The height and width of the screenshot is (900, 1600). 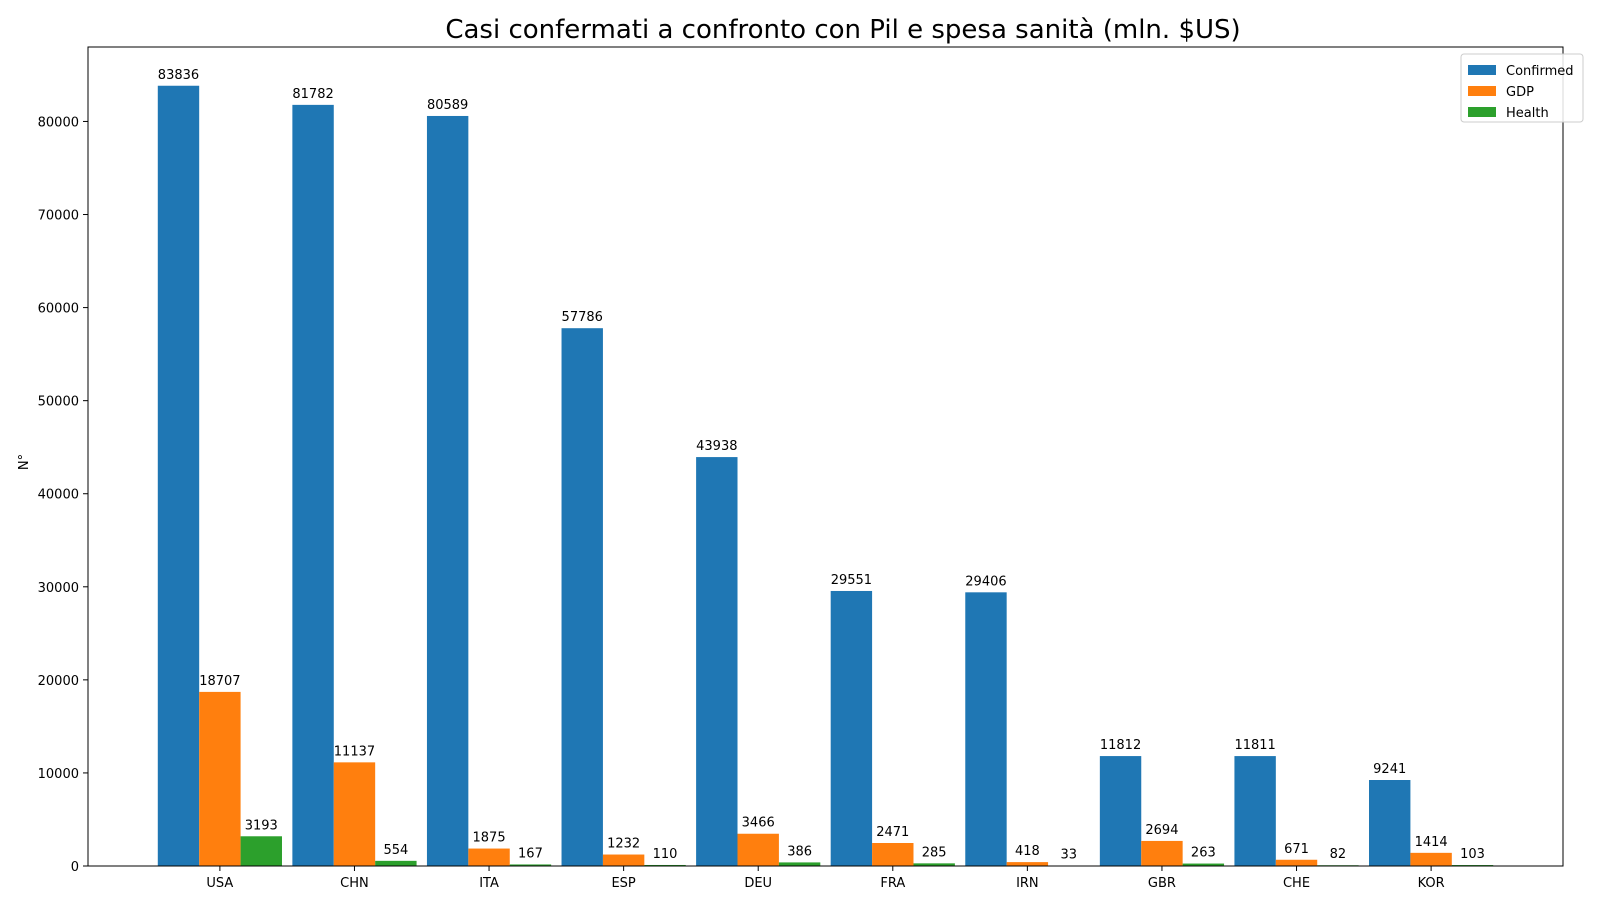 What do you see at coordinates (825, 878) in the screenshot?
I see `x-axis: USA CHN ITA ESP DEU FRA IRN GBR CHE KOR` at bounding box center [825, 878].